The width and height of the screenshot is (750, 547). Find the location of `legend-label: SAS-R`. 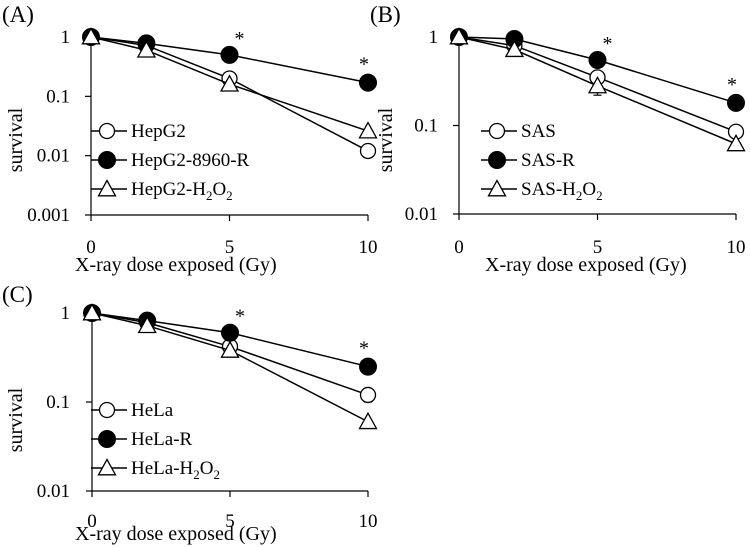

legend-label: SAS-R is located at coordinates (548, 160).